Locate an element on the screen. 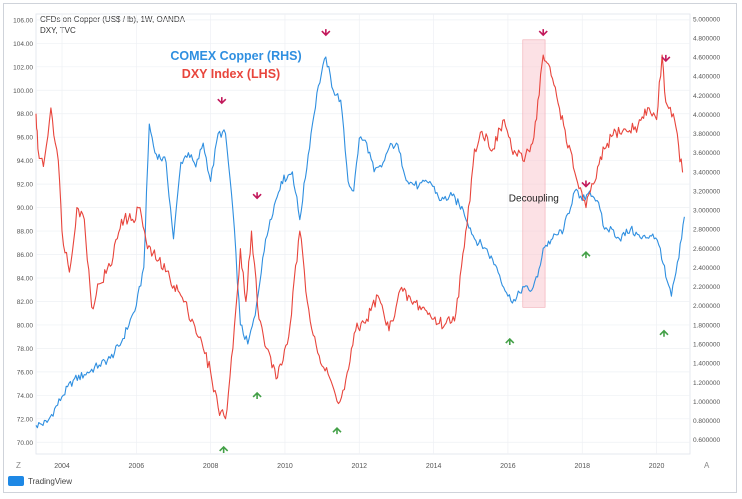  right-tick-label: 3.200000 is located at coordinates (706, 191).